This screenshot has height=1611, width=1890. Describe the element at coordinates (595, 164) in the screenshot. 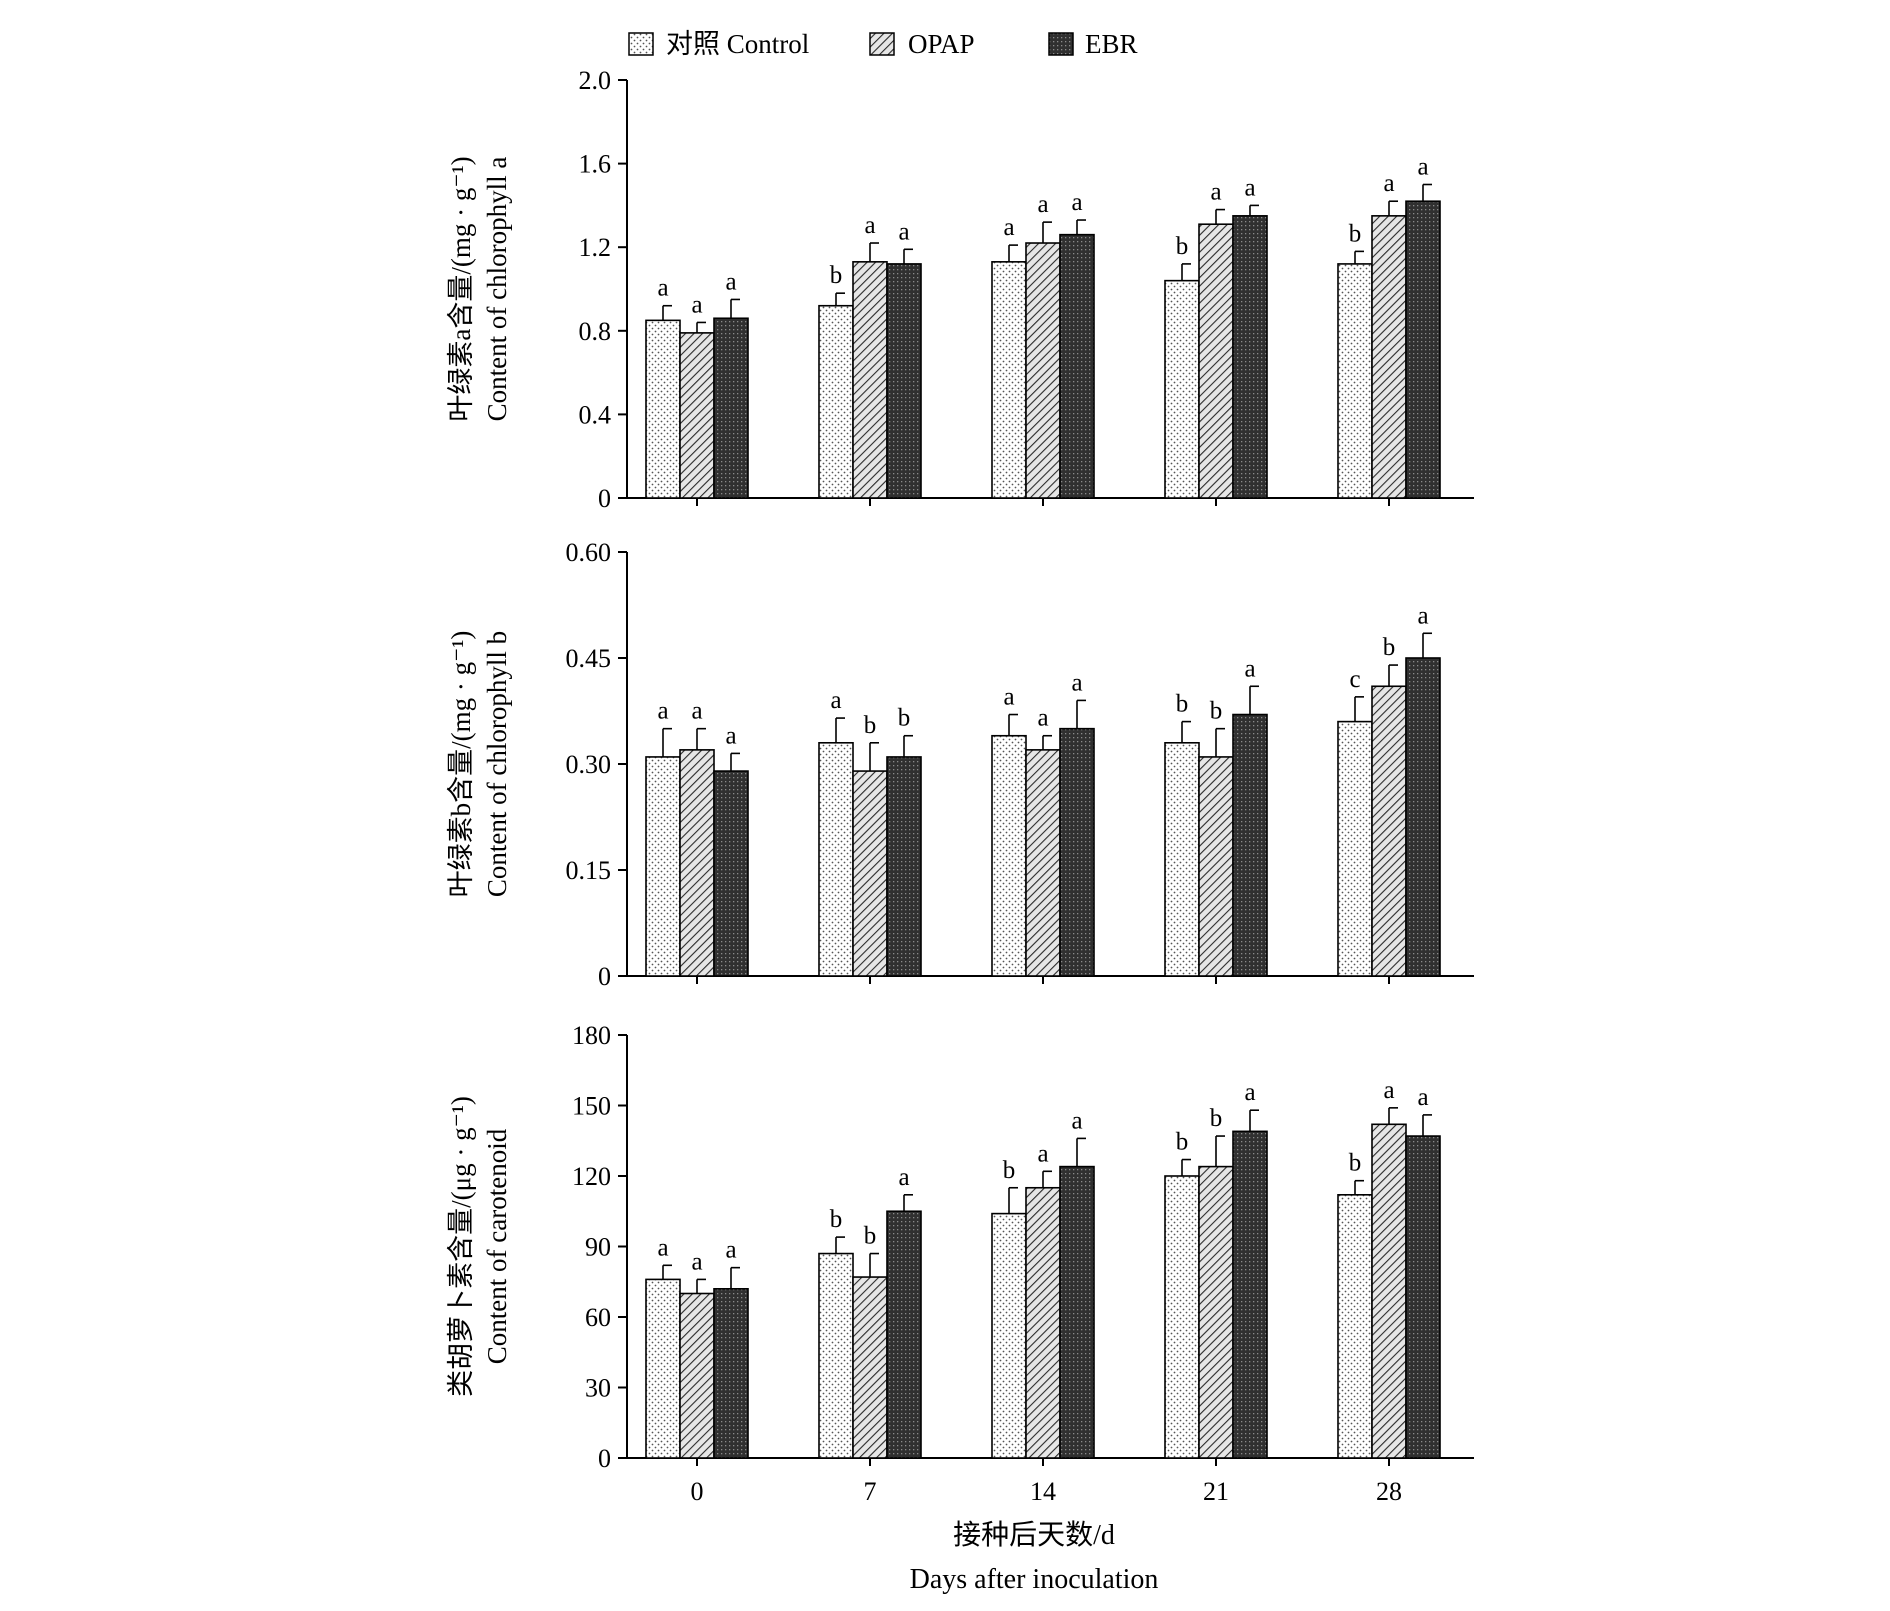

I see `y-tick-label: 1.6` at that location.